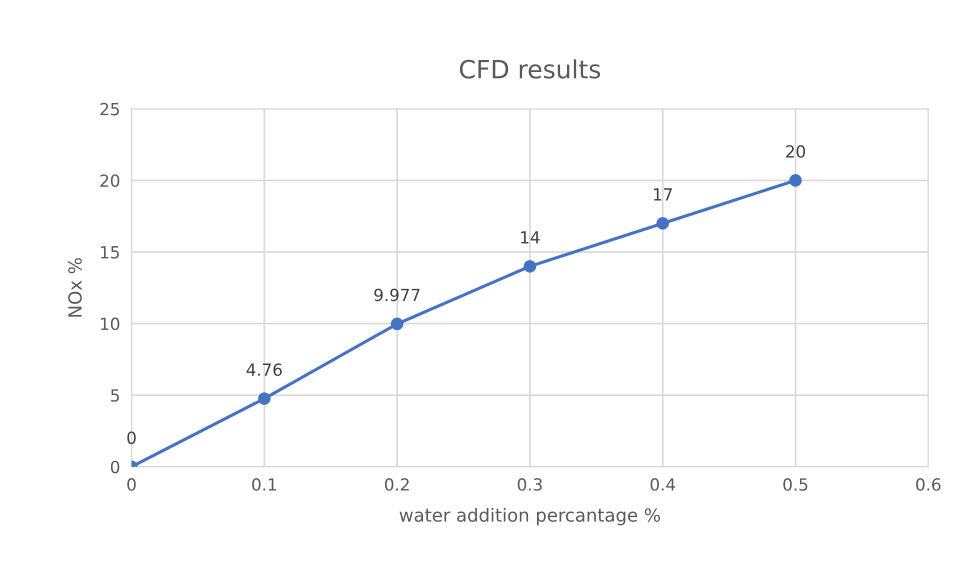  I want to click on y-tick-label: 15, so click(110, 252).